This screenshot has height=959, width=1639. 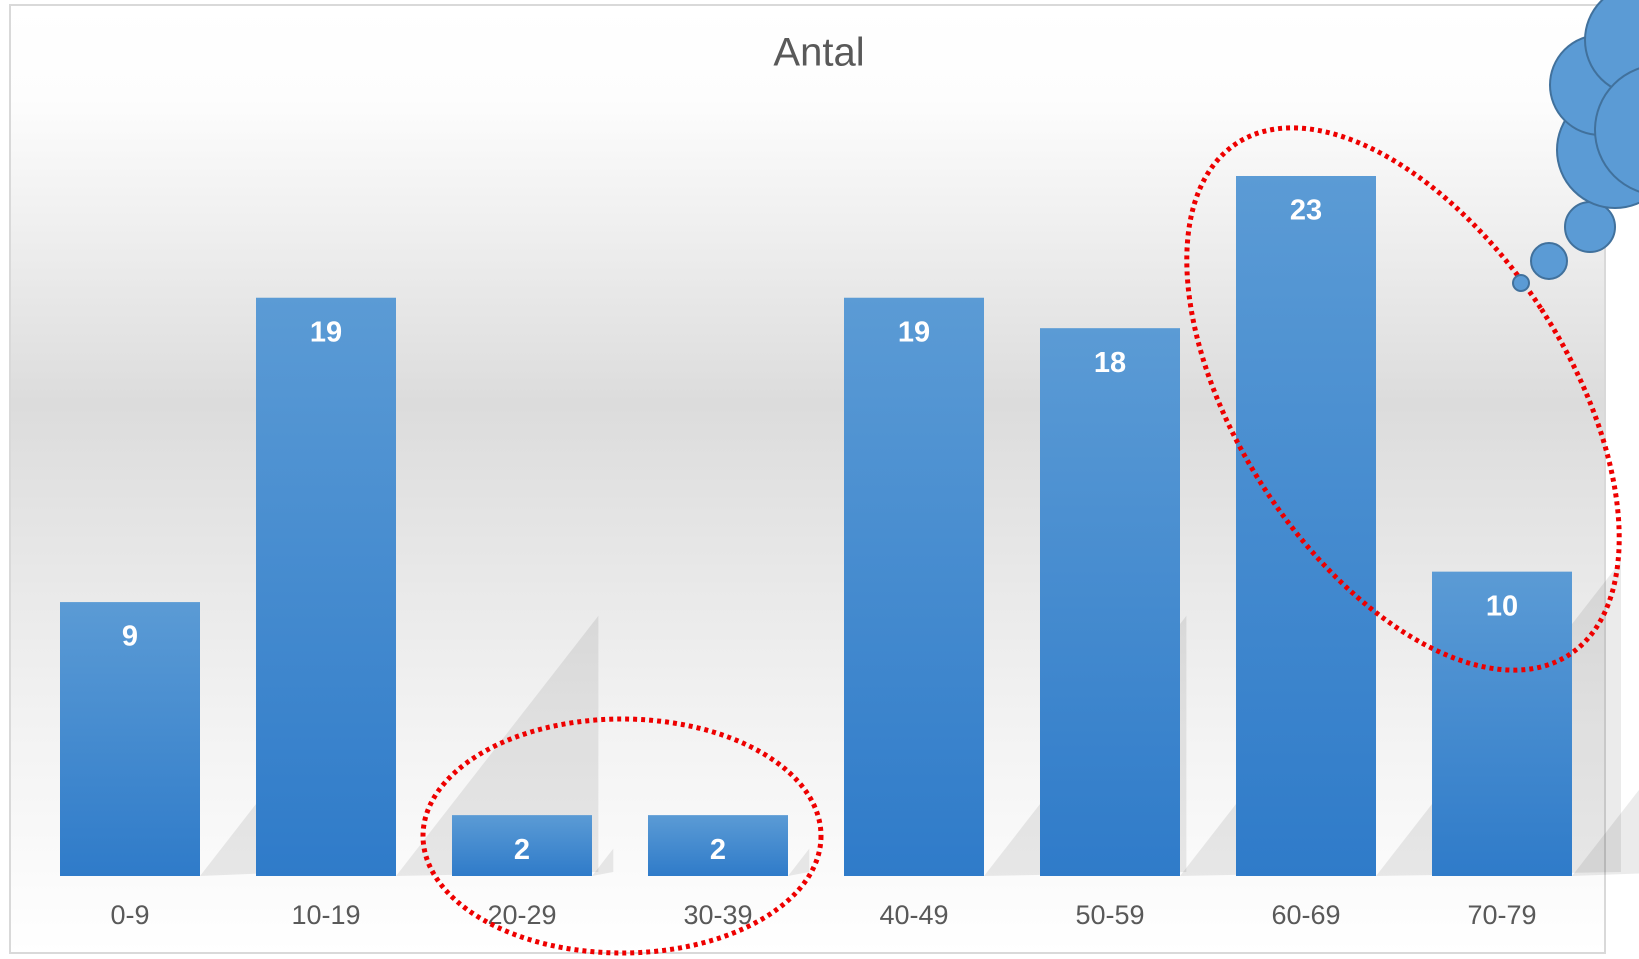 What do you see at coordinates (1110, 363) in the screenshot?
I see `value-label: 18` at bounding box center [1110, 363].